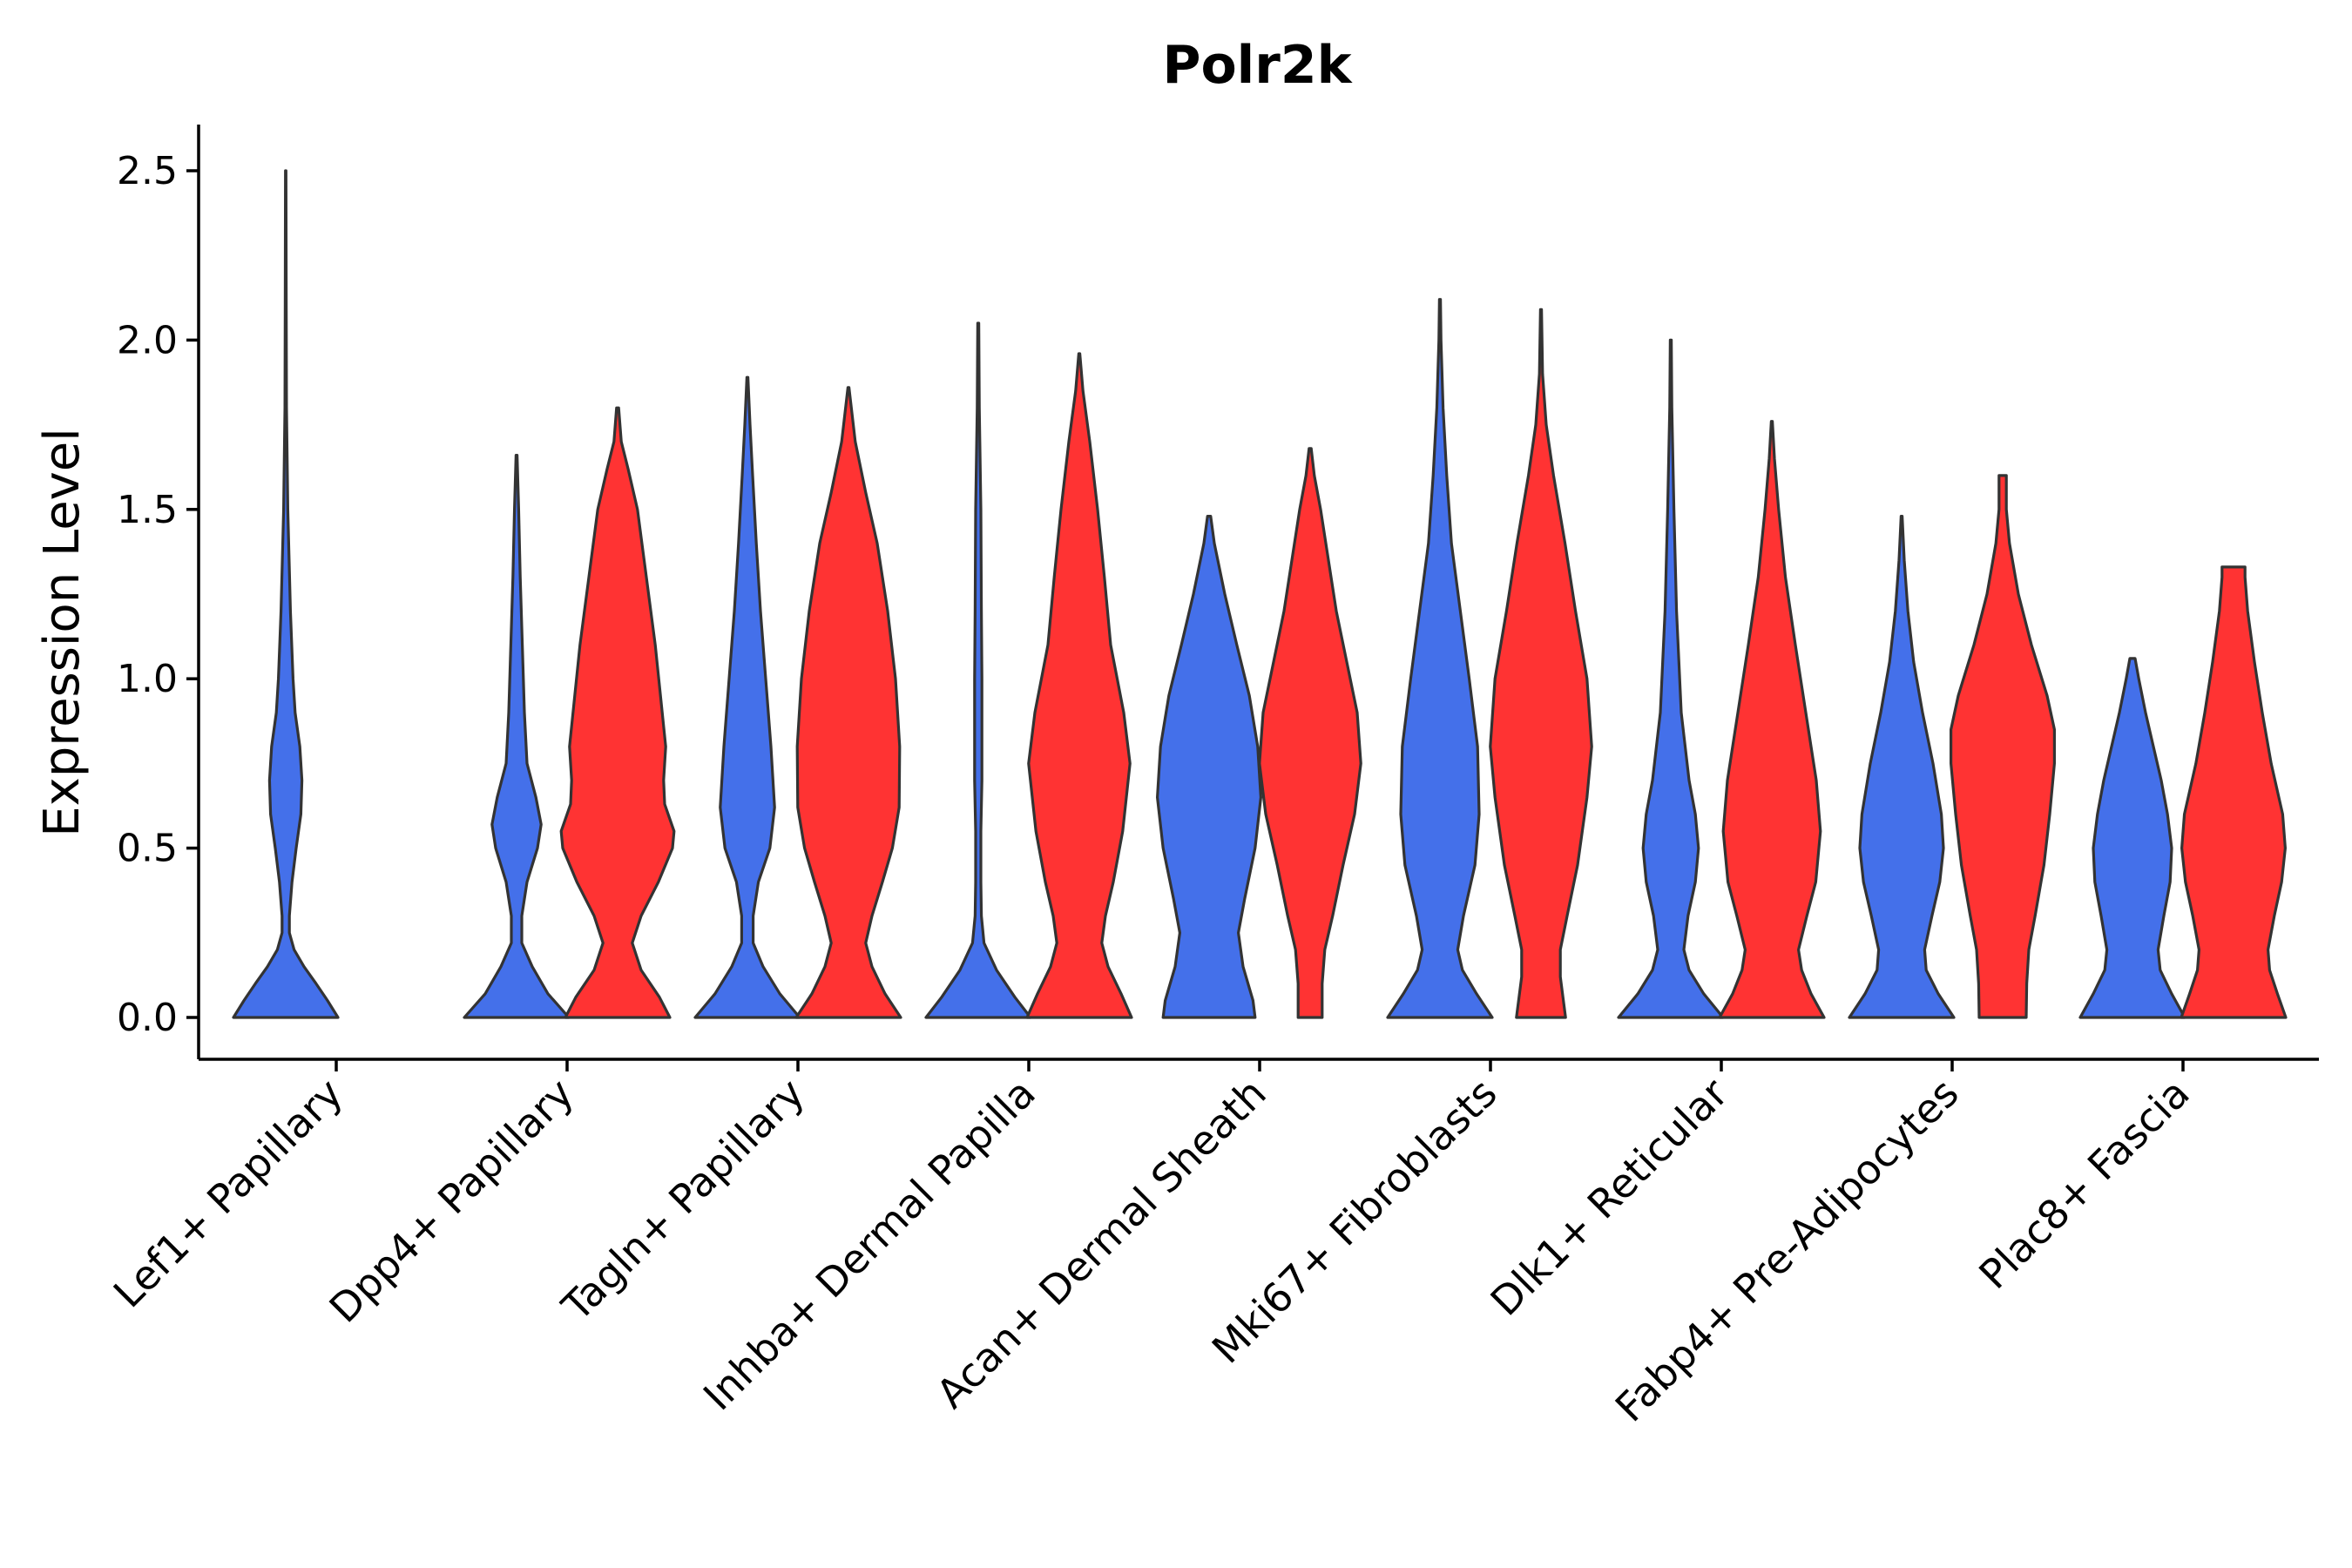  Describe the element at coordinates (147, 510) in the screenshot. I see `y-tick-label: 1.5` at that location.